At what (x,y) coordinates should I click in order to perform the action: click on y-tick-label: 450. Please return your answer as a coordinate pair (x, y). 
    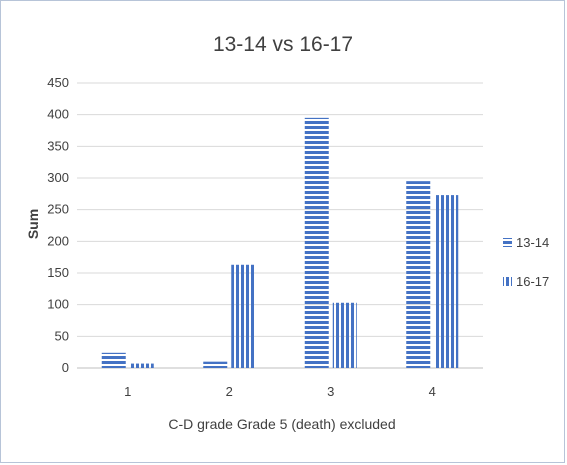
    Looking at the image, I should click on (58, 82).